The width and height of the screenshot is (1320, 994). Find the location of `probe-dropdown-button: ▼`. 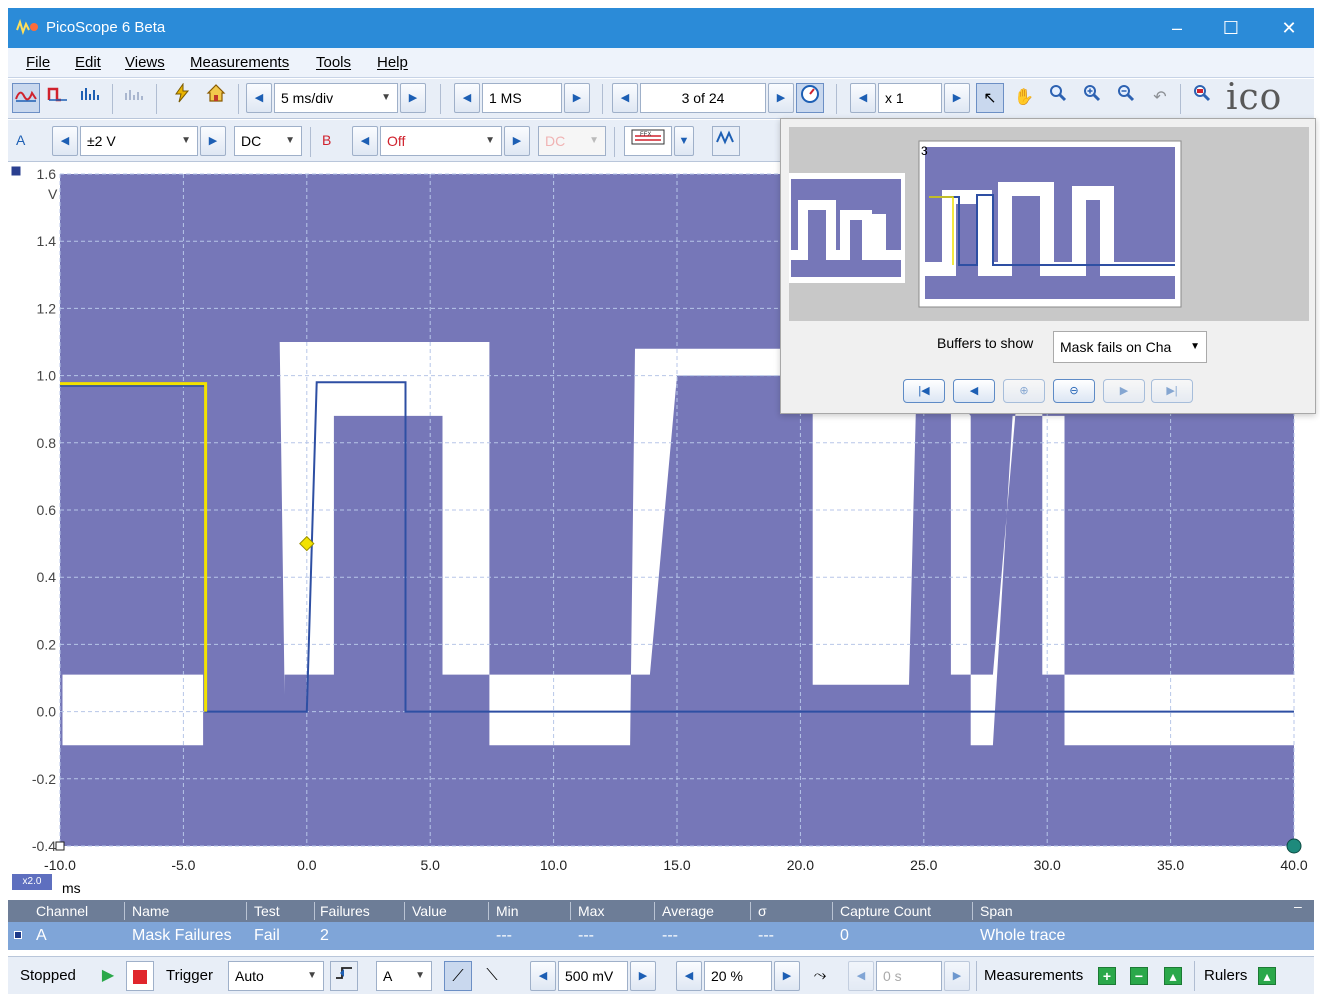

probe-dropdown-button: ▼ is located at coordinates (684, 141).